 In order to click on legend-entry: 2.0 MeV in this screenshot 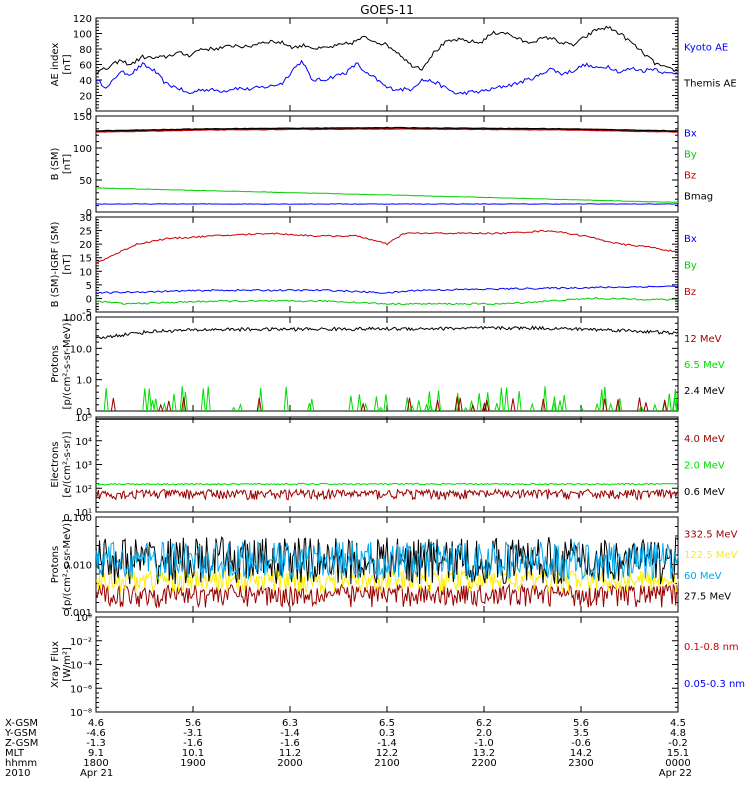, I will do `click(704, 466)`.